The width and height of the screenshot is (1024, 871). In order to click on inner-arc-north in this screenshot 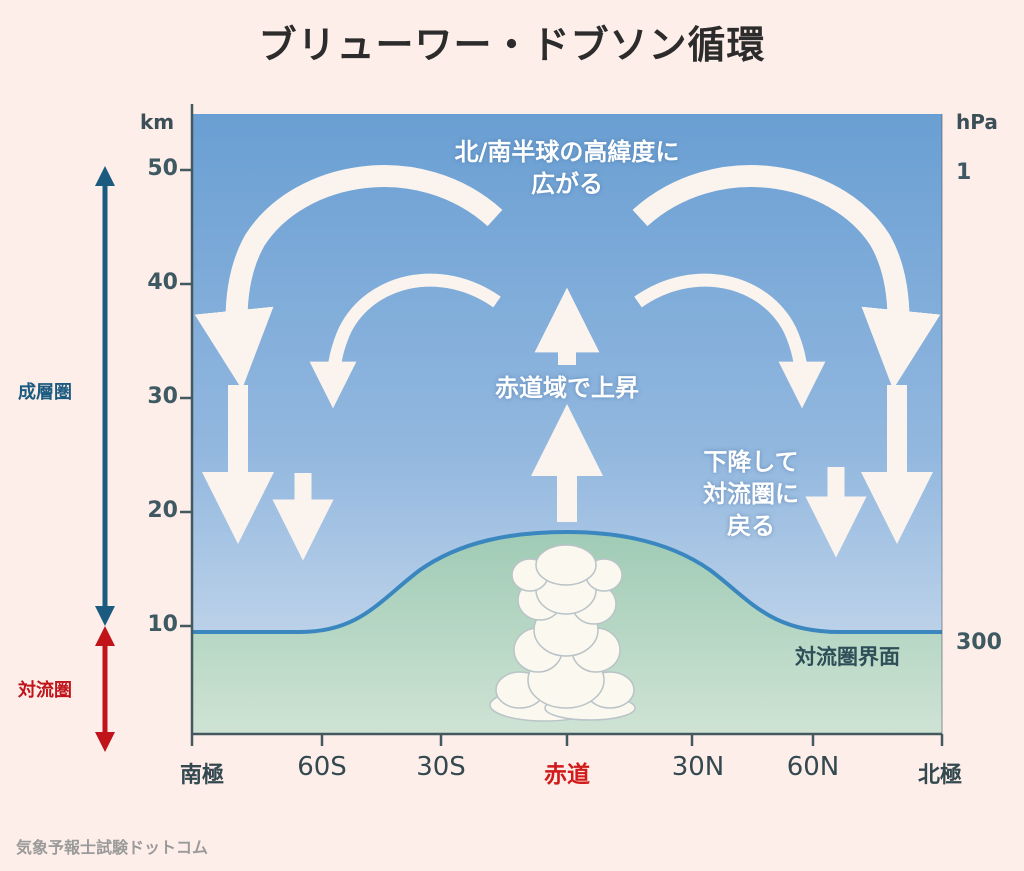, I will do `click(730, 341)`.